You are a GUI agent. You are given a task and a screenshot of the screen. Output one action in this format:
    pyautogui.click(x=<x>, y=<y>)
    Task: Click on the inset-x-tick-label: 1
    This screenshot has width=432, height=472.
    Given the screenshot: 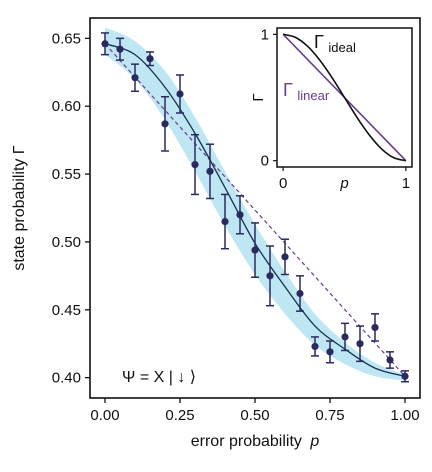 What is the action you would take?
    pyautogui.click(x=406, y=183)
    